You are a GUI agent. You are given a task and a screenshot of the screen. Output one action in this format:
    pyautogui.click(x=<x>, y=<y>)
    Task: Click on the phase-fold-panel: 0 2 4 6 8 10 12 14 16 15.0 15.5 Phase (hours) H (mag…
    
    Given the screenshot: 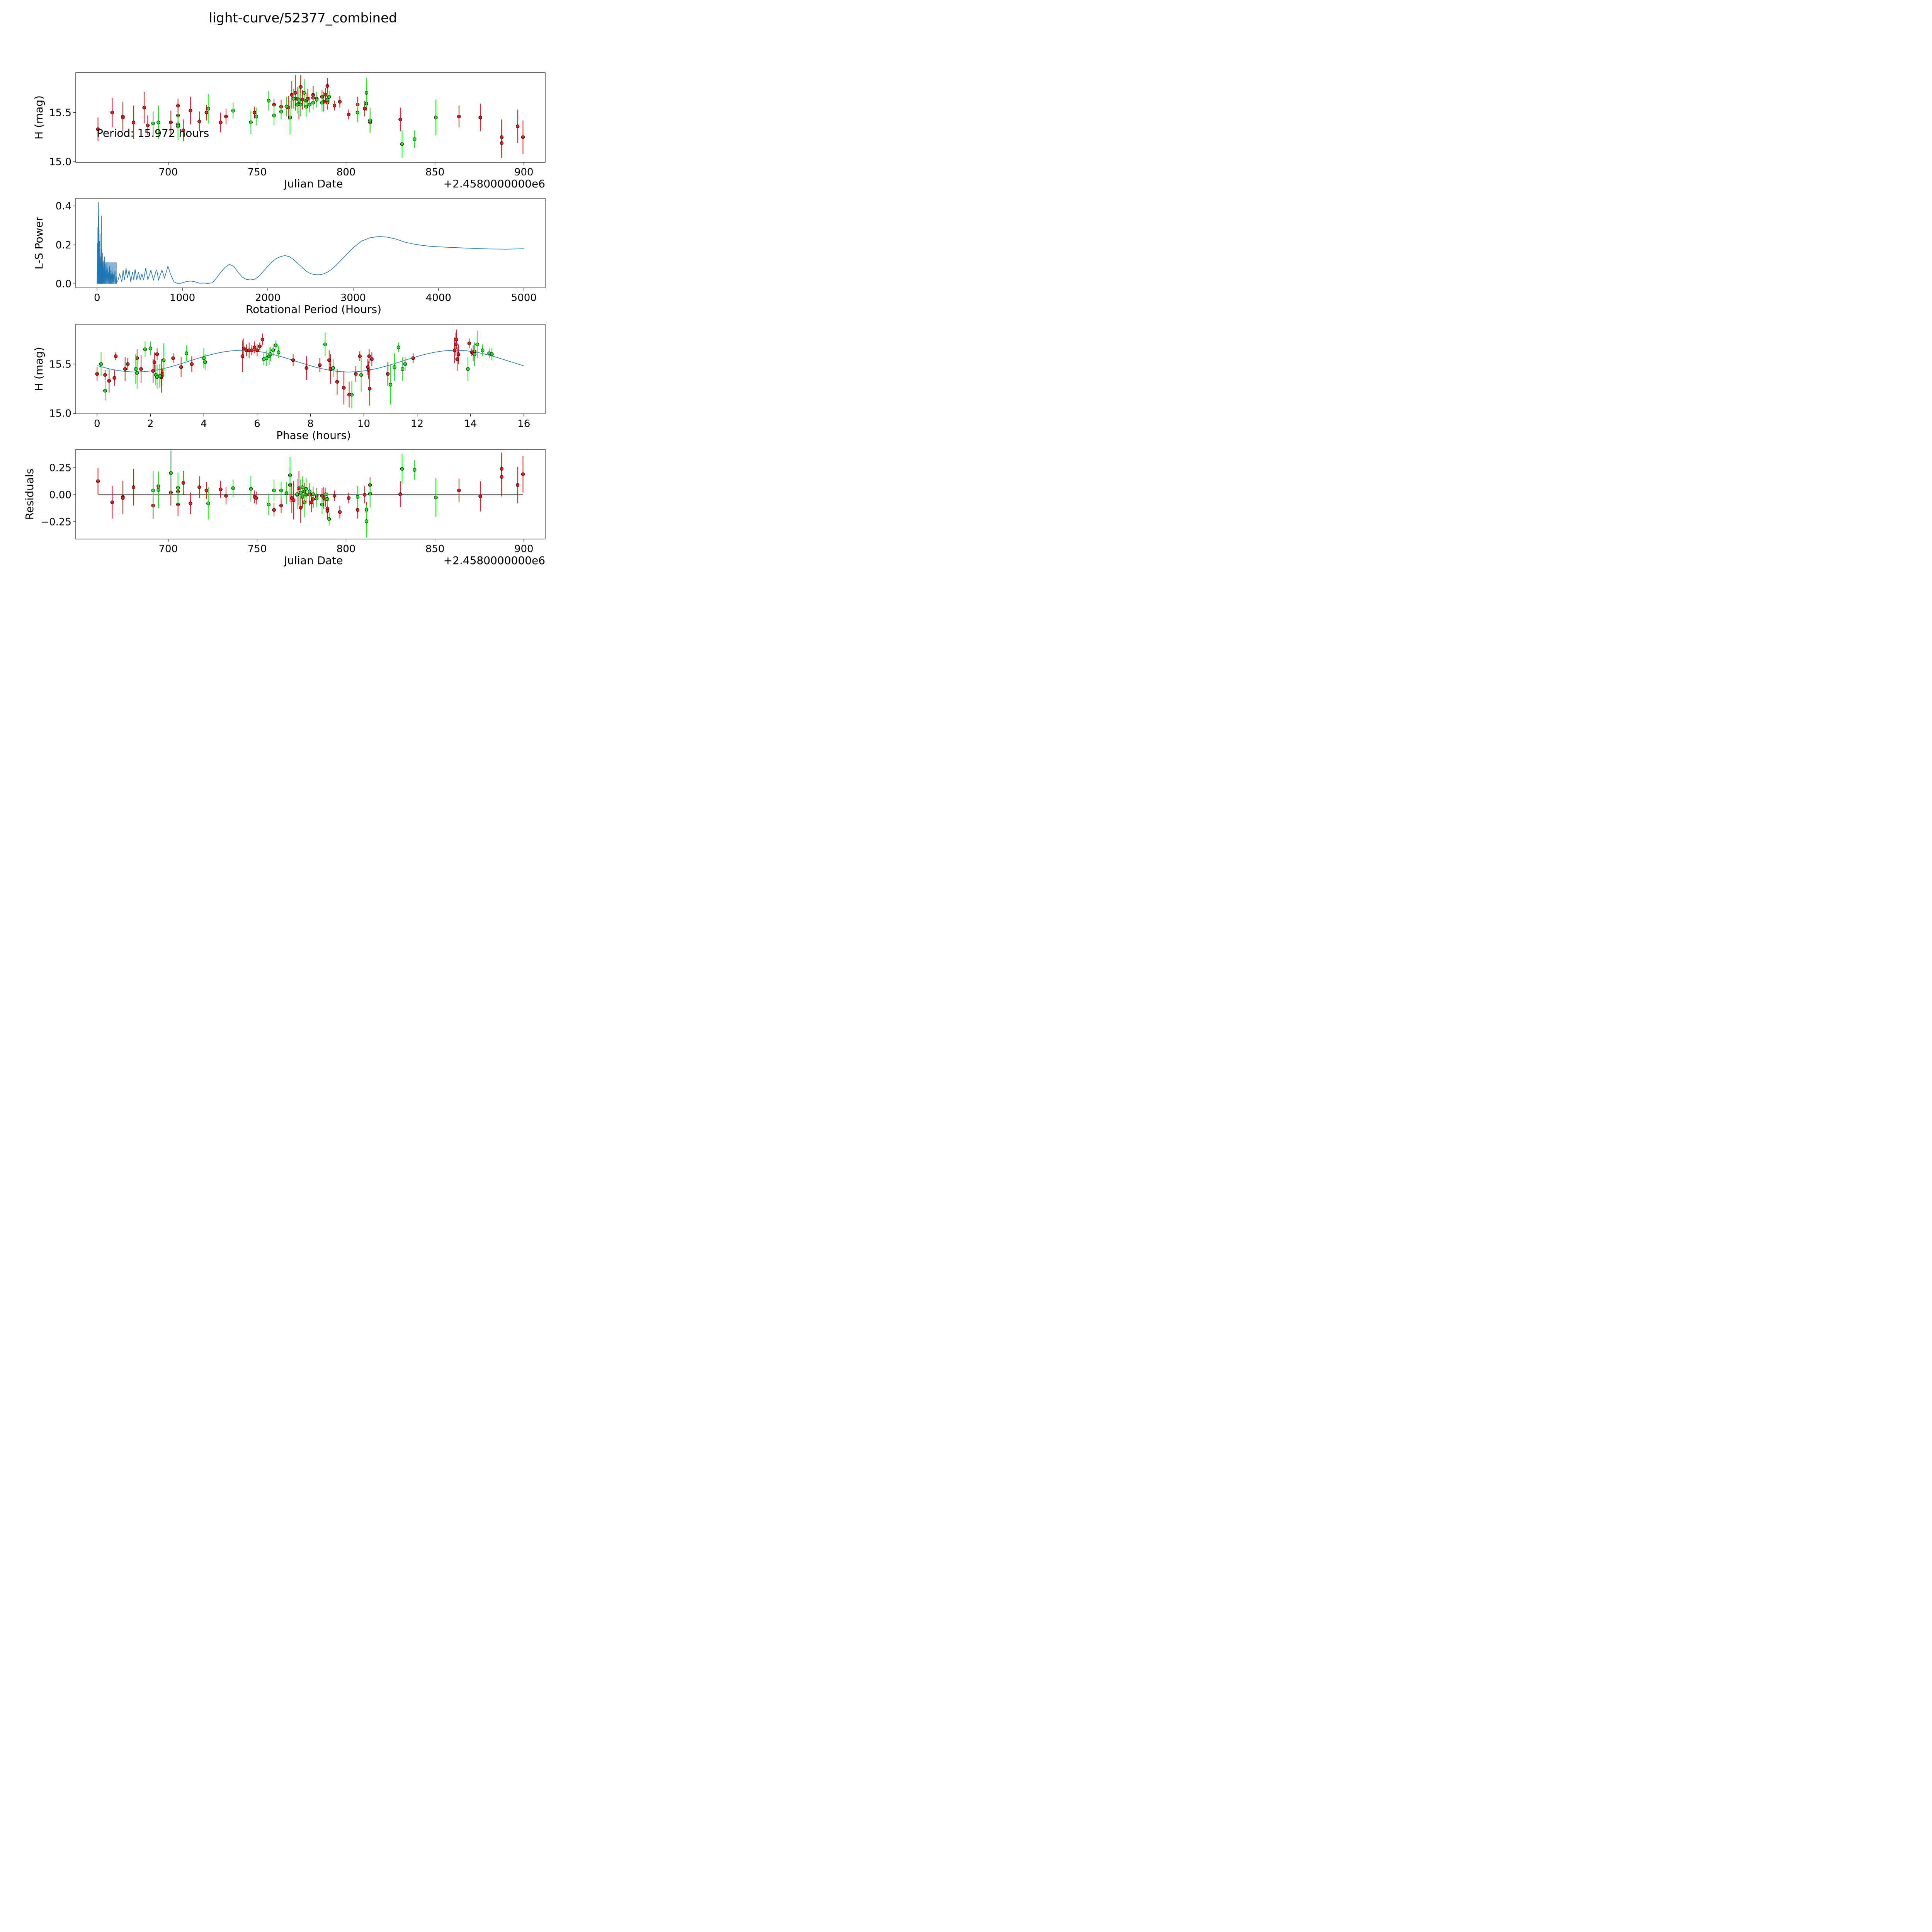 What is the action you would take?
    pyautogui.click(x=289, y=383)
    